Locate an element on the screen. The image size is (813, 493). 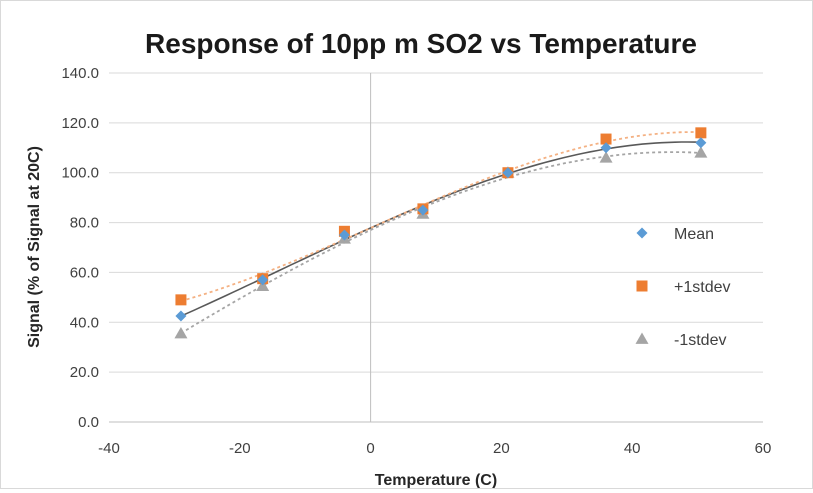
legend-marker--1stdev is located at coordinates (642, 338).